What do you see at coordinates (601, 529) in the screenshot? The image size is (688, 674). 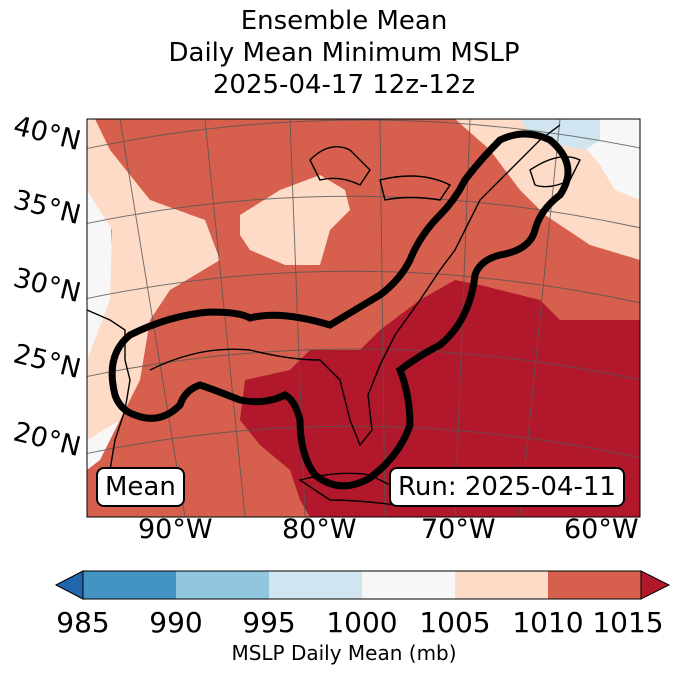 I see `lon-label-60w: 60°W` at bounding box center [601, 529].